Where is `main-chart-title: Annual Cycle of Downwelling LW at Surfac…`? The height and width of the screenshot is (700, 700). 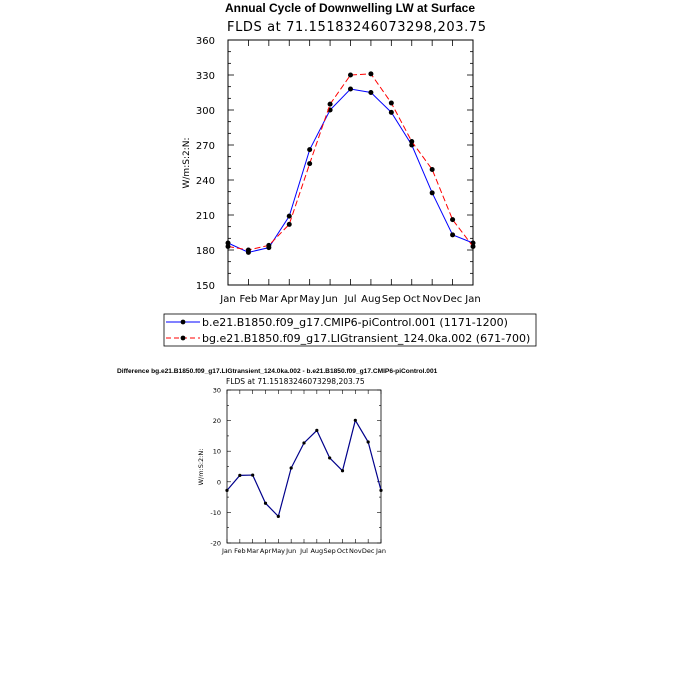 main-chart-title: Annual Cycle of Downwelling LW at Surfac… is located at coordinates (350, 8).